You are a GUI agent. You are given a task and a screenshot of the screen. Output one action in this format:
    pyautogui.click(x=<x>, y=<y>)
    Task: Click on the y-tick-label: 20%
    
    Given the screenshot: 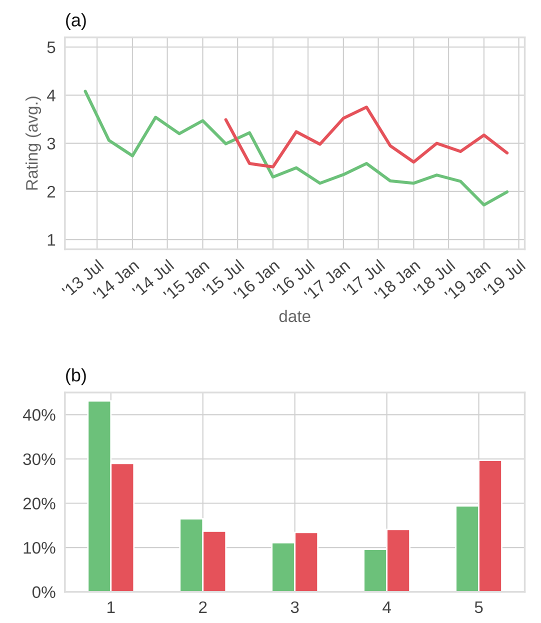 What is the action you would take?
    pyautogui.click(x=39, y=504)
    